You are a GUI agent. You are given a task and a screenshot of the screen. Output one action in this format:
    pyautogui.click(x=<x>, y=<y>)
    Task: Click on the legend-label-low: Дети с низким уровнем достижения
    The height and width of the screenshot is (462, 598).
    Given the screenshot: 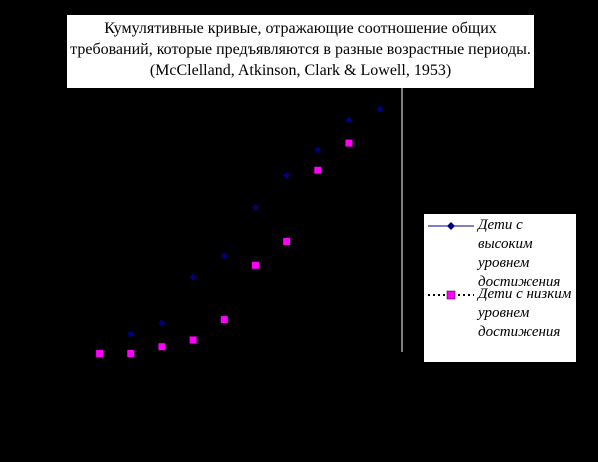 What is the action you would take?
    pyautogui.click(x=525, y=313)
    